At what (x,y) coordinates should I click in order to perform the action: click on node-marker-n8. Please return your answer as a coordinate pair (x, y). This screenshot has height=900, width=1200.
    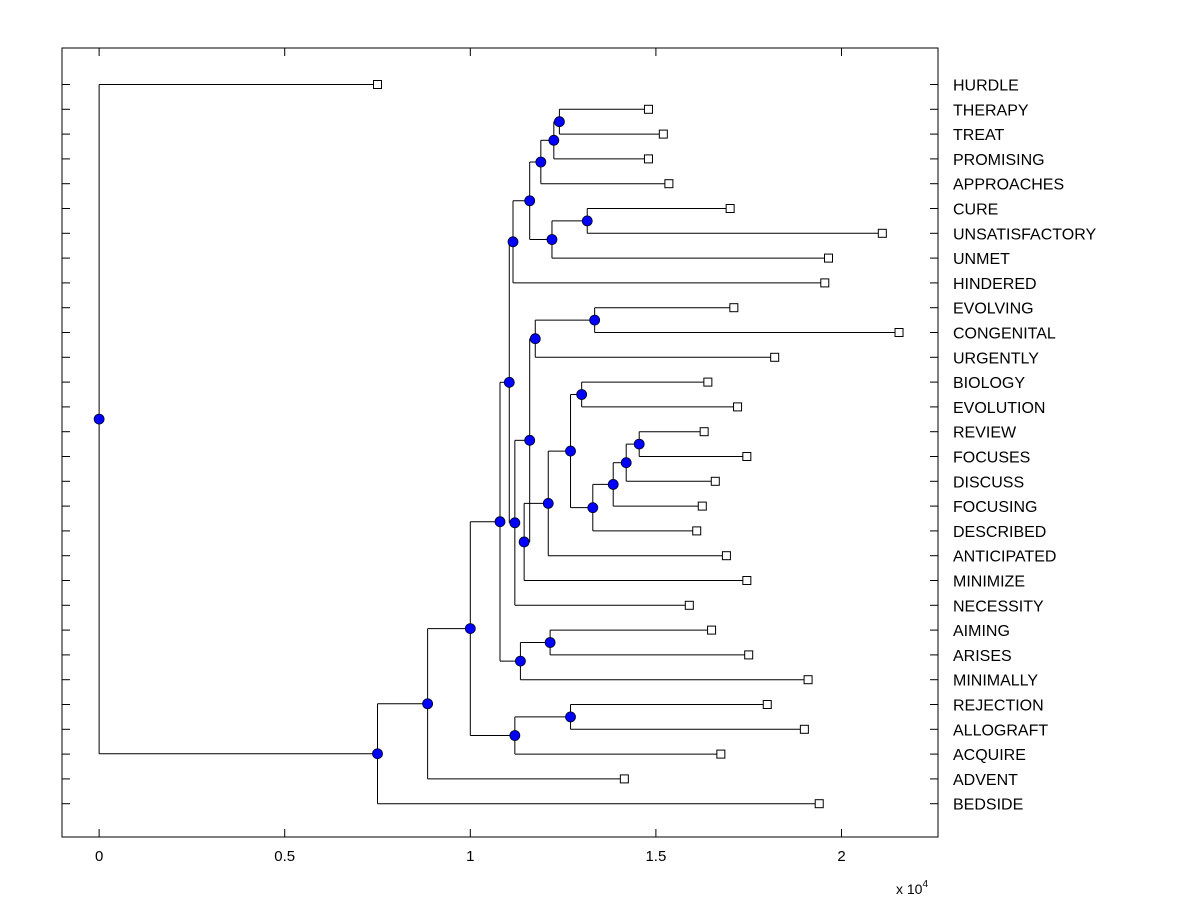
    Looking at the image, I should click on (595, 320).